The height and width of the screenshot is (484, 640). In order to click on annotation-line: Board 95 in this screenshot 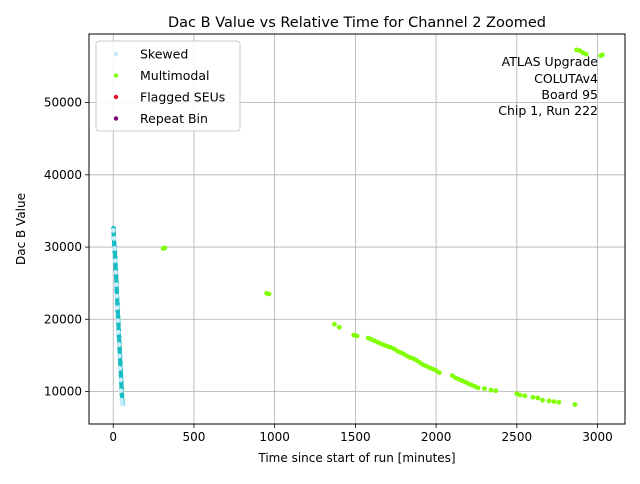, I will do `click(569, 94)`.